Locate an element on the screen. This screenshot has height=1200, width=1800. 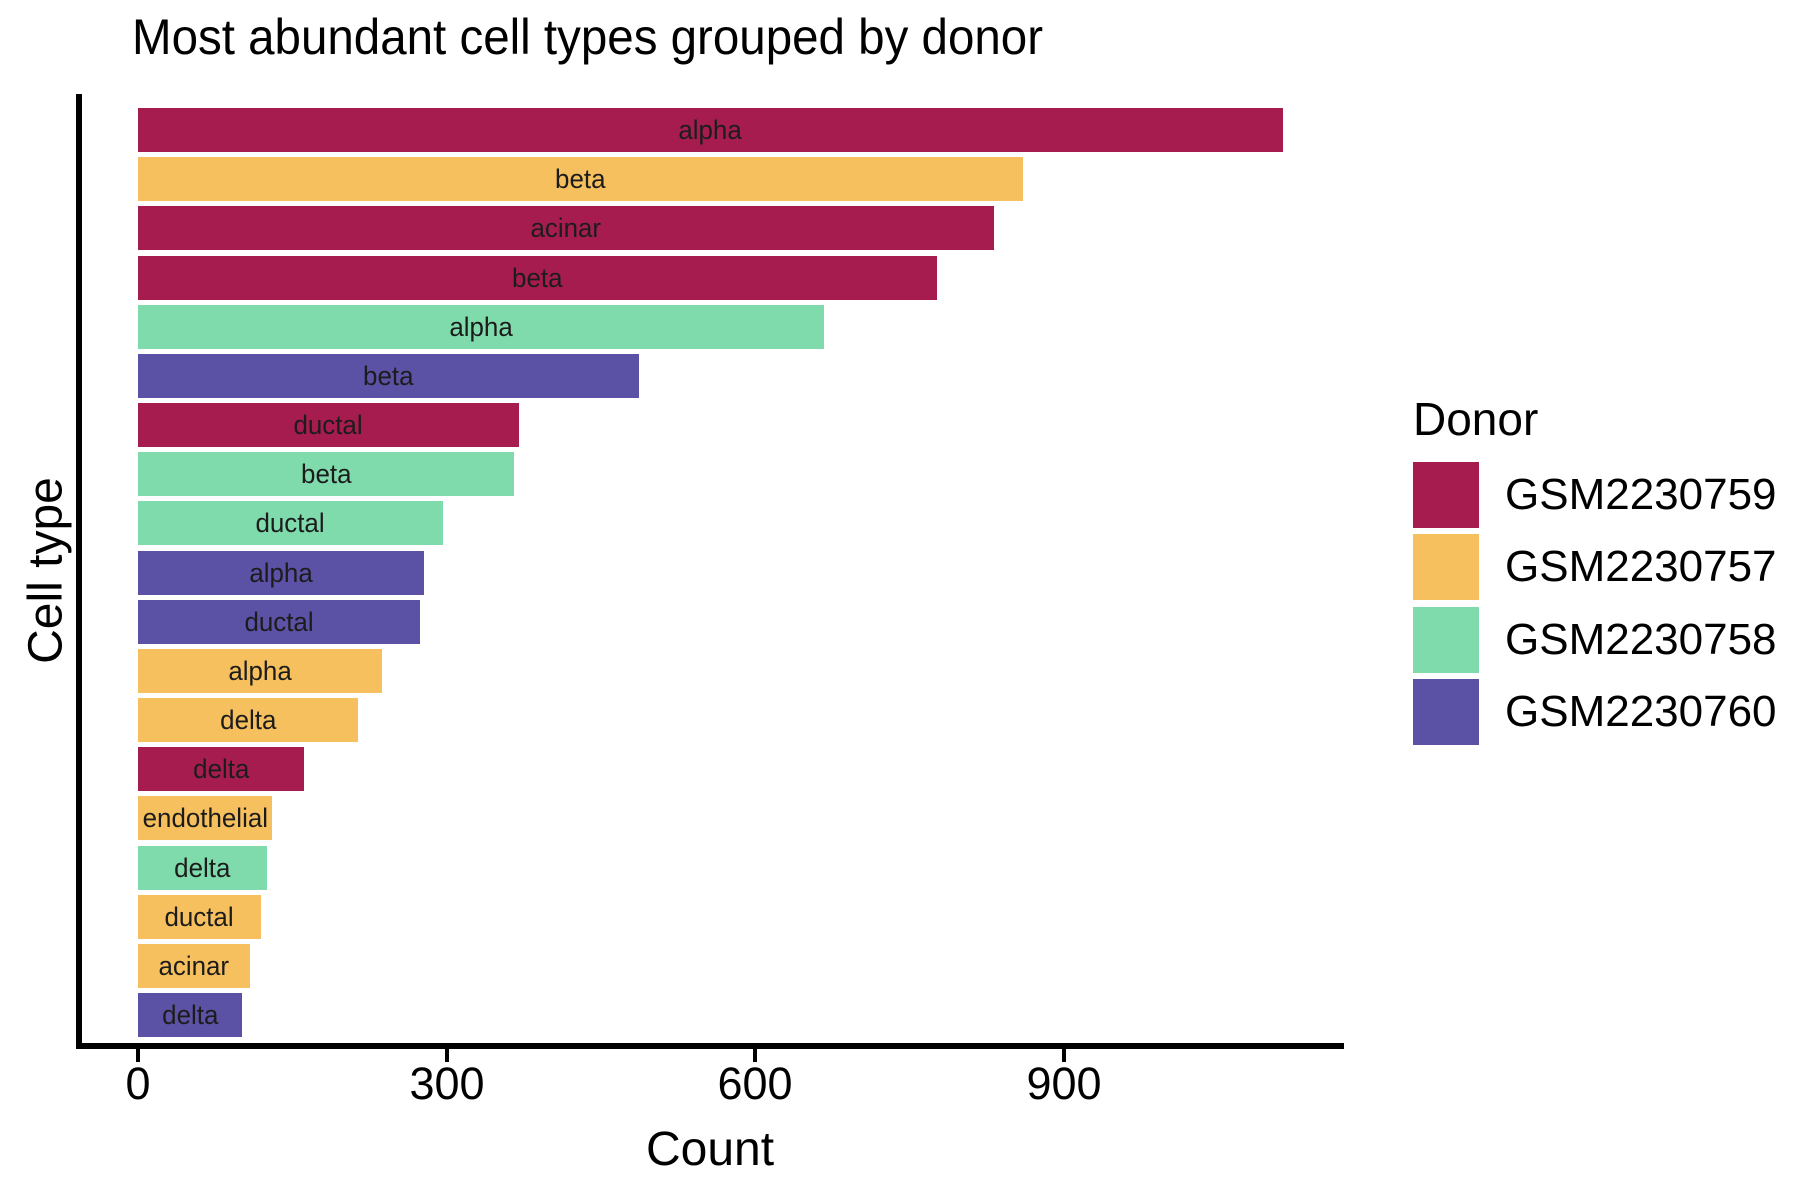
bar-beta-GSM2230757: beta is located at coordinates (580, 179).